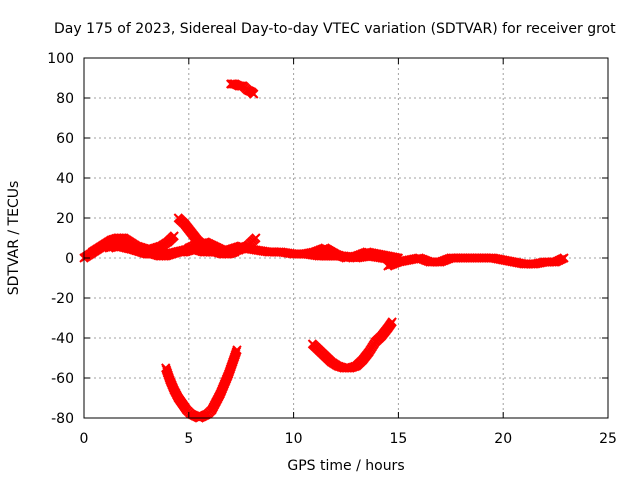 The height and width of the screenshot is (480, 640). Describe the element at coordinates (201, 384) in the screenshot. I see `series-arc-low-left` at that location.